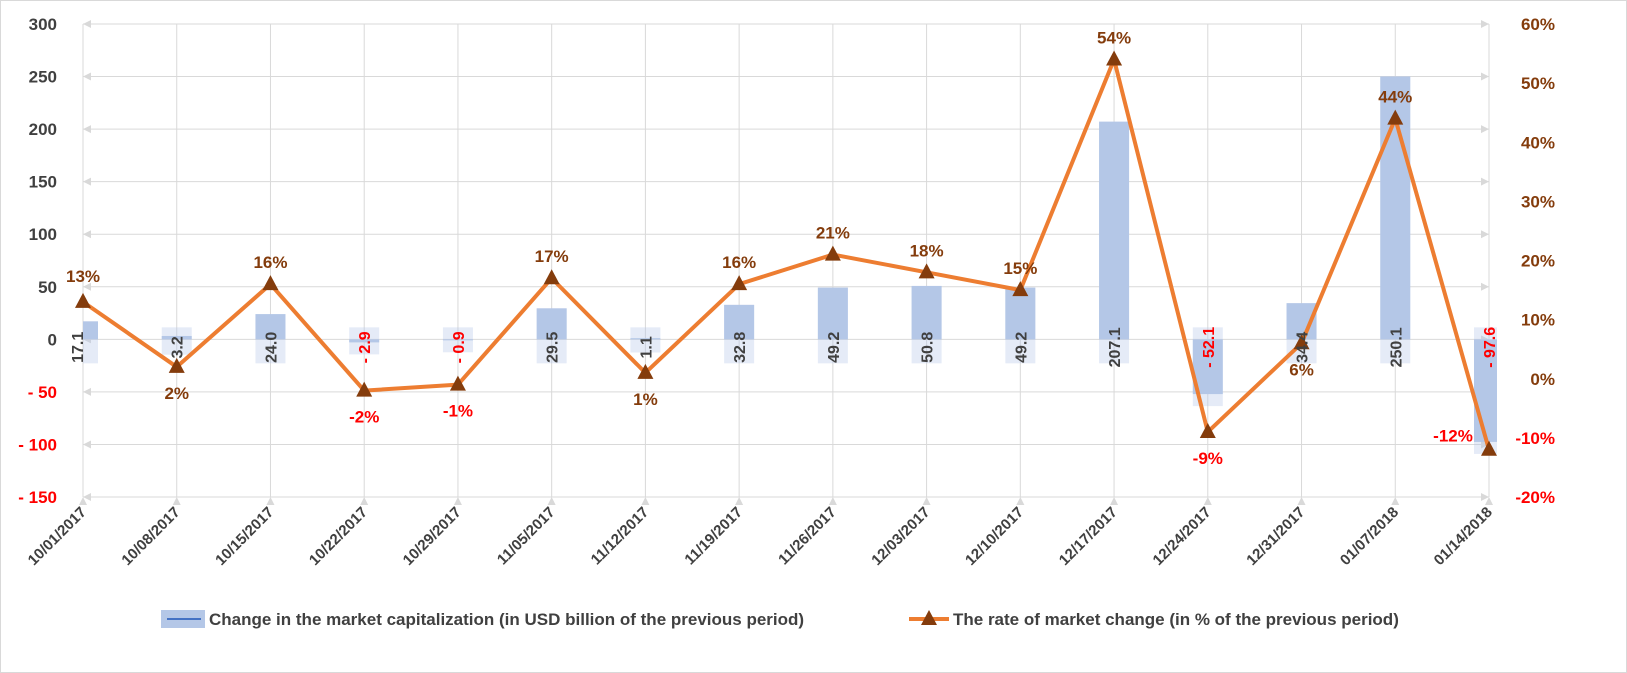 This screenshot has width=1627, height=673. What do you see at coordinates (1542, 379) in the screenshot?
I see `y-right-tick-label: 0%` at bounding box center [1542, 379].